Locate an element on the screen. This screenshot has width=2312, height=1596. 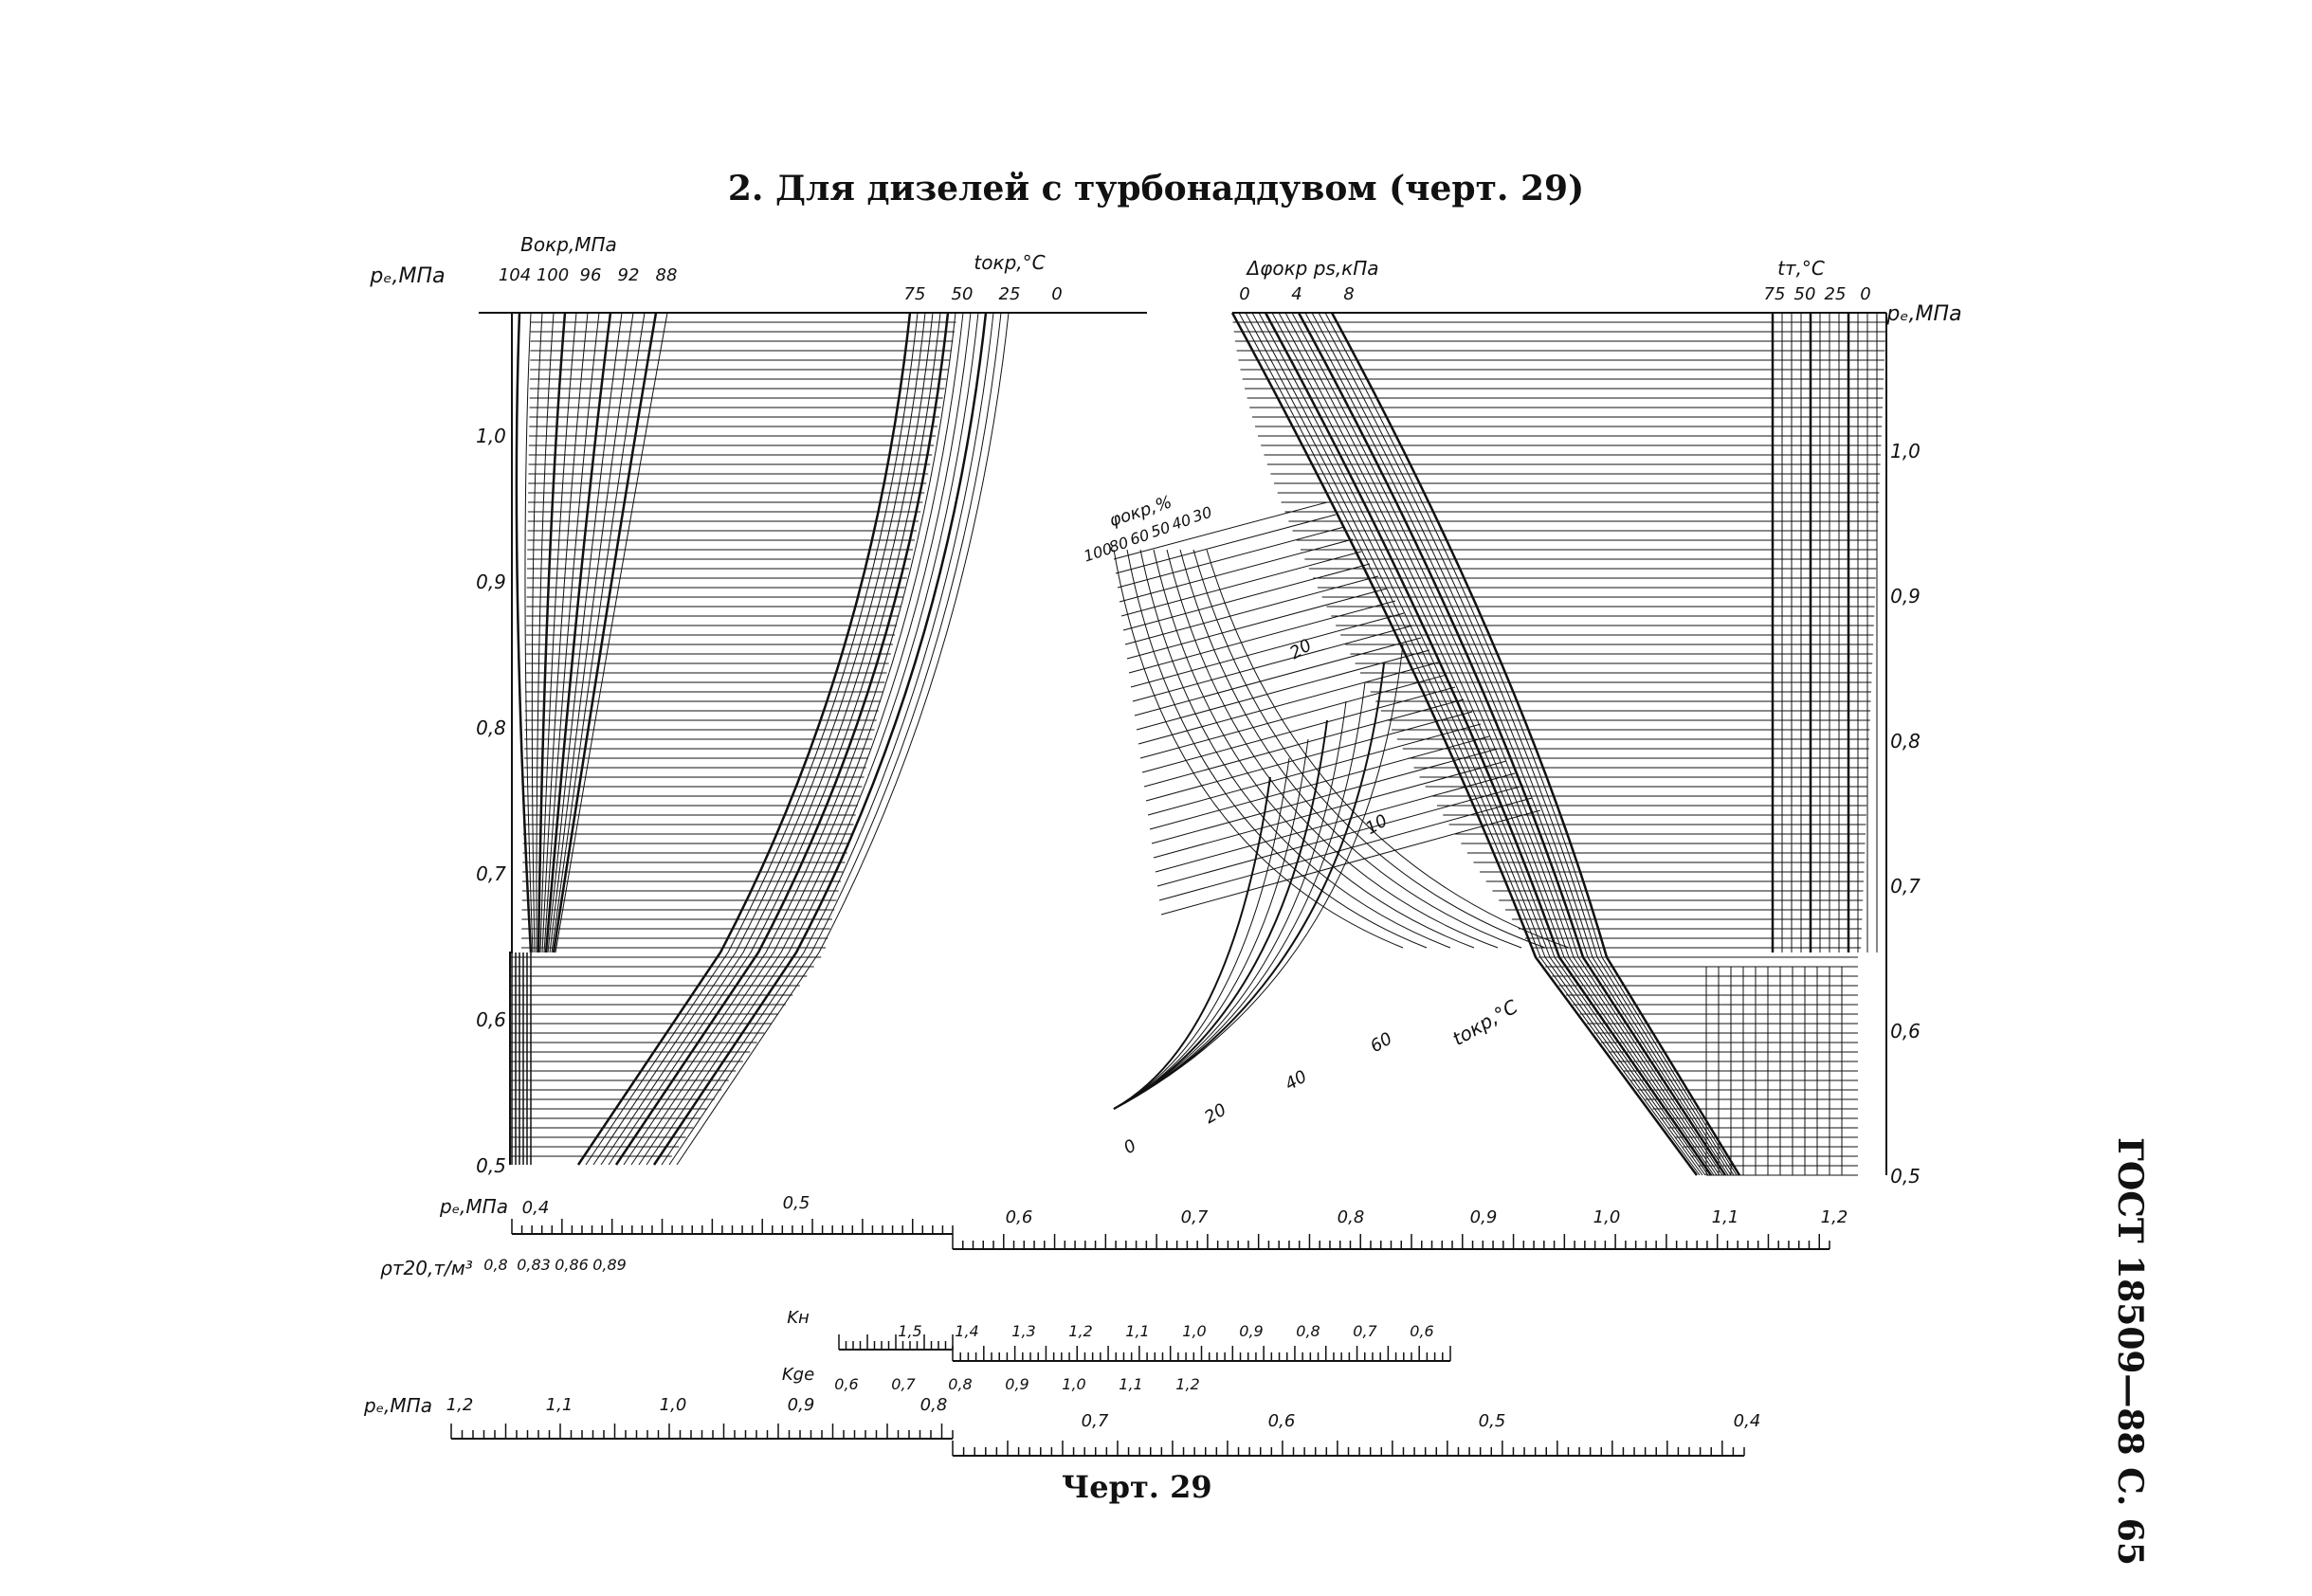
pe-left-tick: 0,9 is located at coordinates (491, 582).